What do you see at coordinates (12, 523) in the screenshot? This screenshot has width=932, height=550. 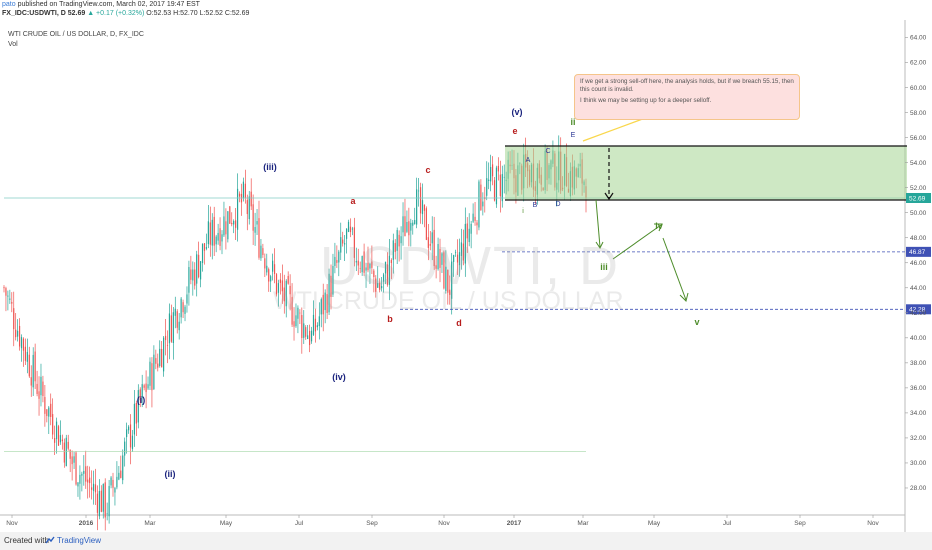 I see `x-tick-label: Nov` at bounding box center [12, 523].